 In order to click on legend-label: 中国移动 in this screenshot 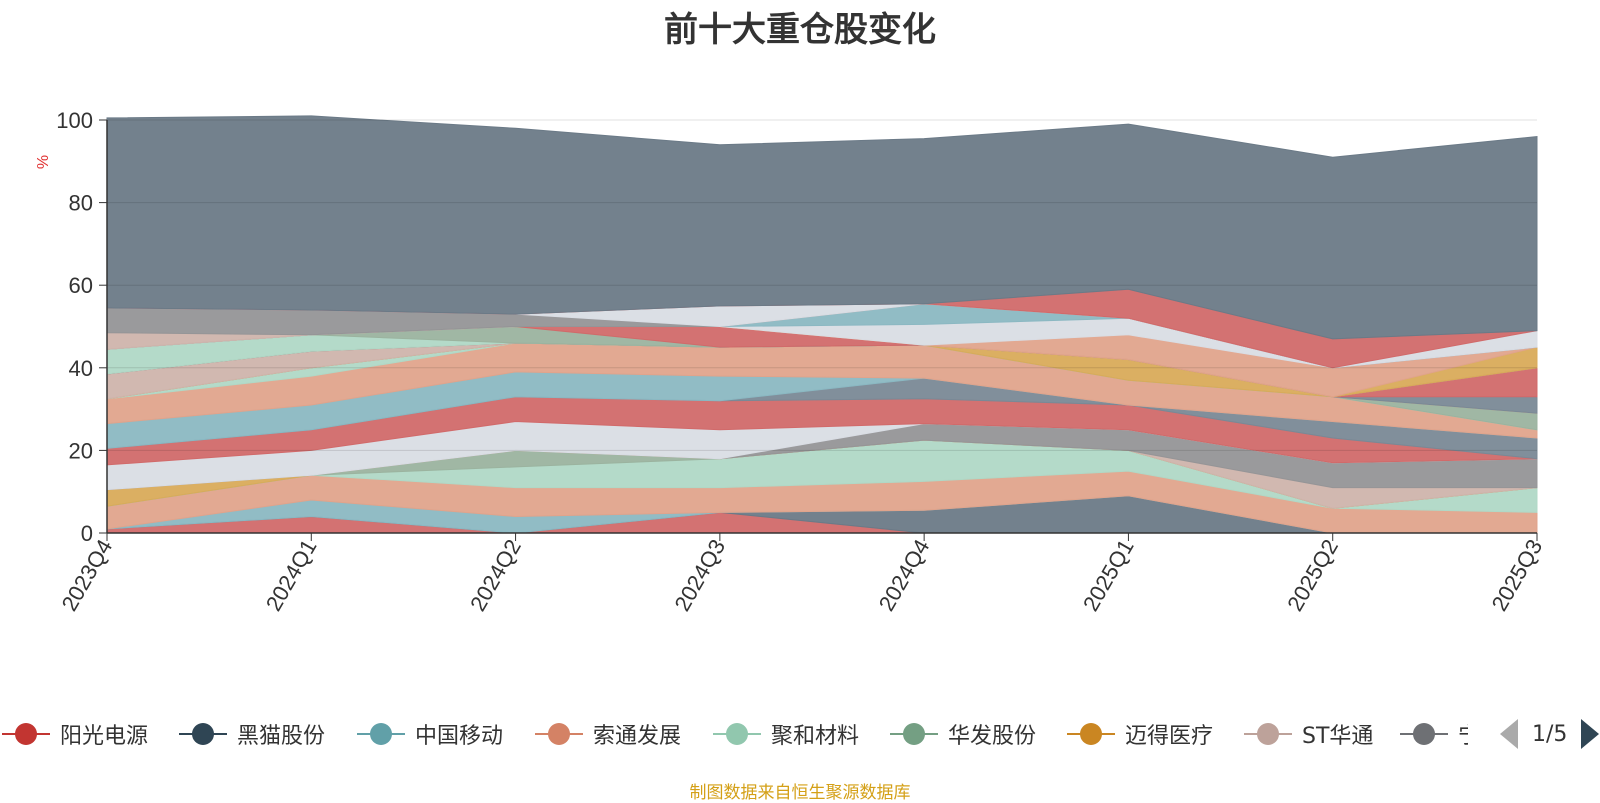, I will do `click(459, 736)`.